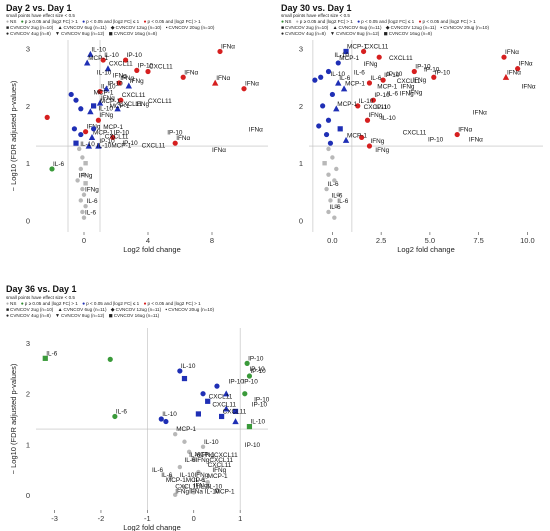 The width and height of the screenshot is (550, 531). Describe the element at coordinates (301, 221) in the screenshot. I see `y-tick-label: 0` at that location.